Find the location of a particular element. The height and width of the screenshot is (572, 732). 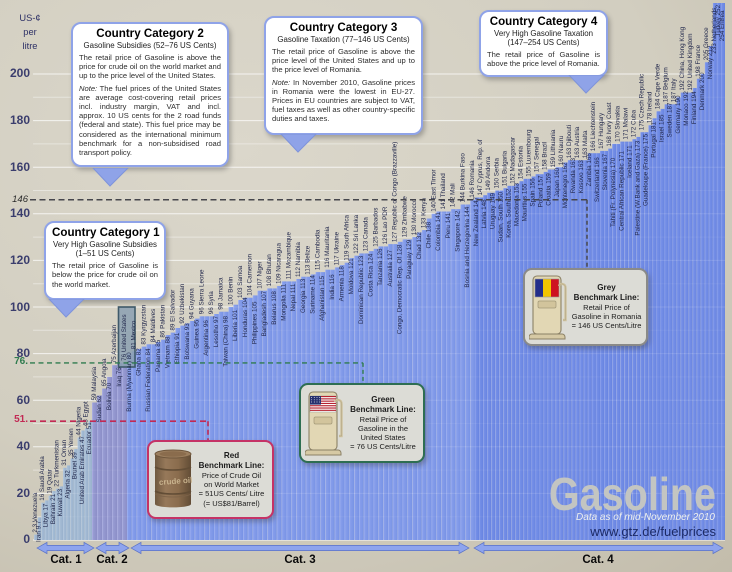

svg-text: 103 Samoa is located at coordinates (240, 281).